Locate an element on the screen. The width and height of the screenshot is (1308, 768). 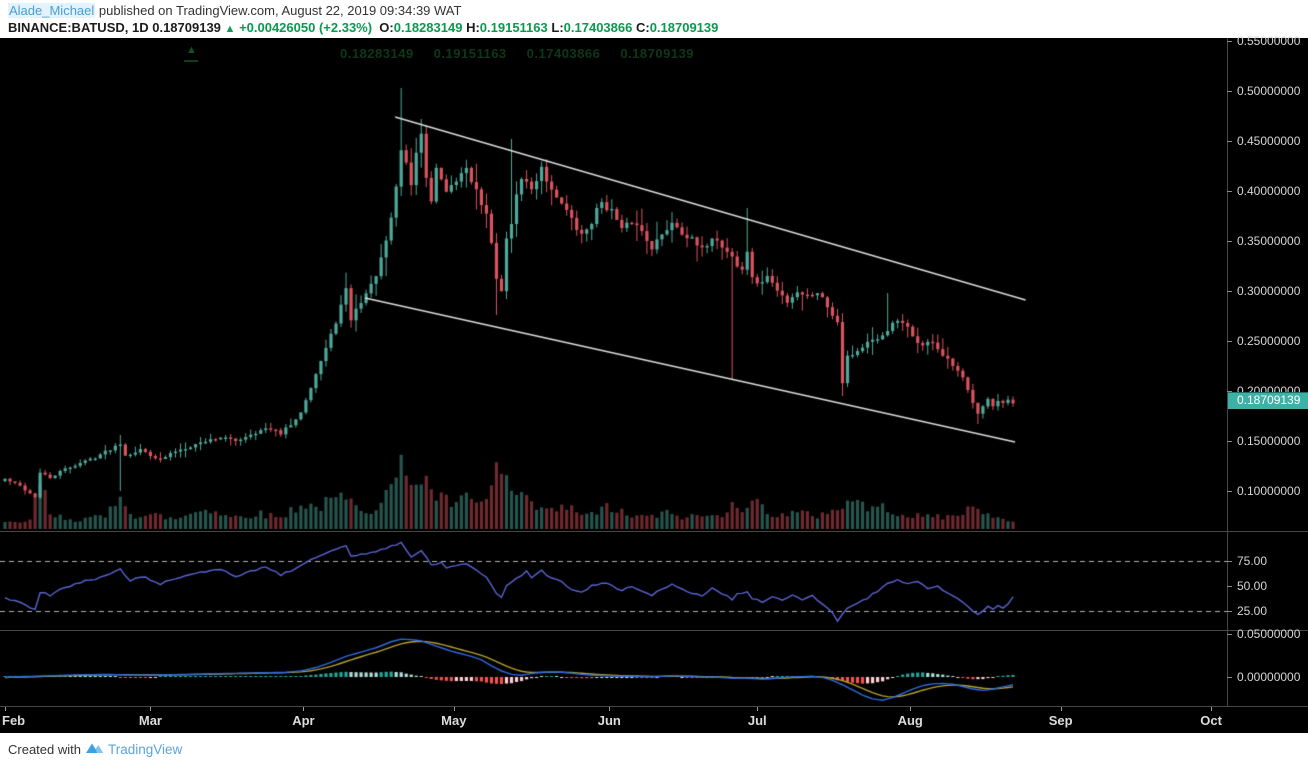
created-with-text: Created with is located at coordinates (44, 749).